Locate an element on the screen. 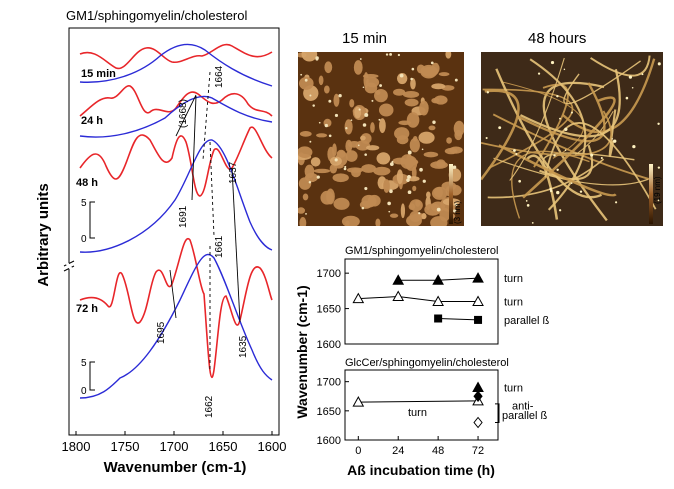 This screenshot has width=674, height=489. series-label: turn is located at coordinates (513, 279).